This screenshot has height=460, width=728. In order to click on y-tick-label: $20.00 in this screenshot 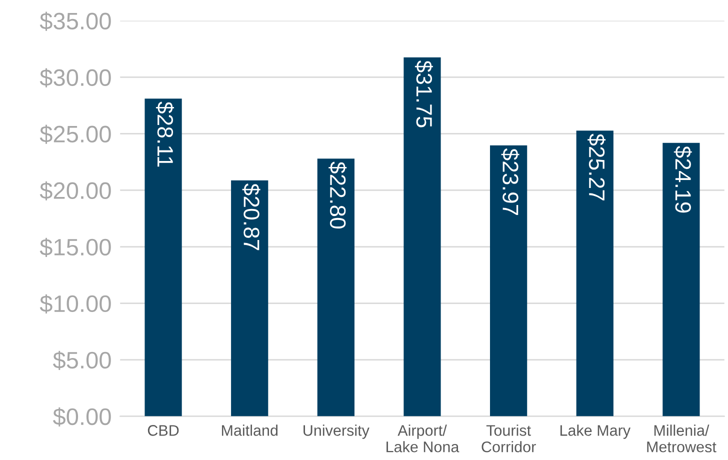, I will do `click(75, 190)`.